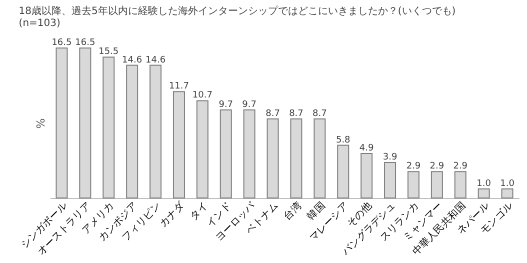  Describe the element at coordinates (366, 148) in the screenshot. I see `data-label: 4.9` at that location.